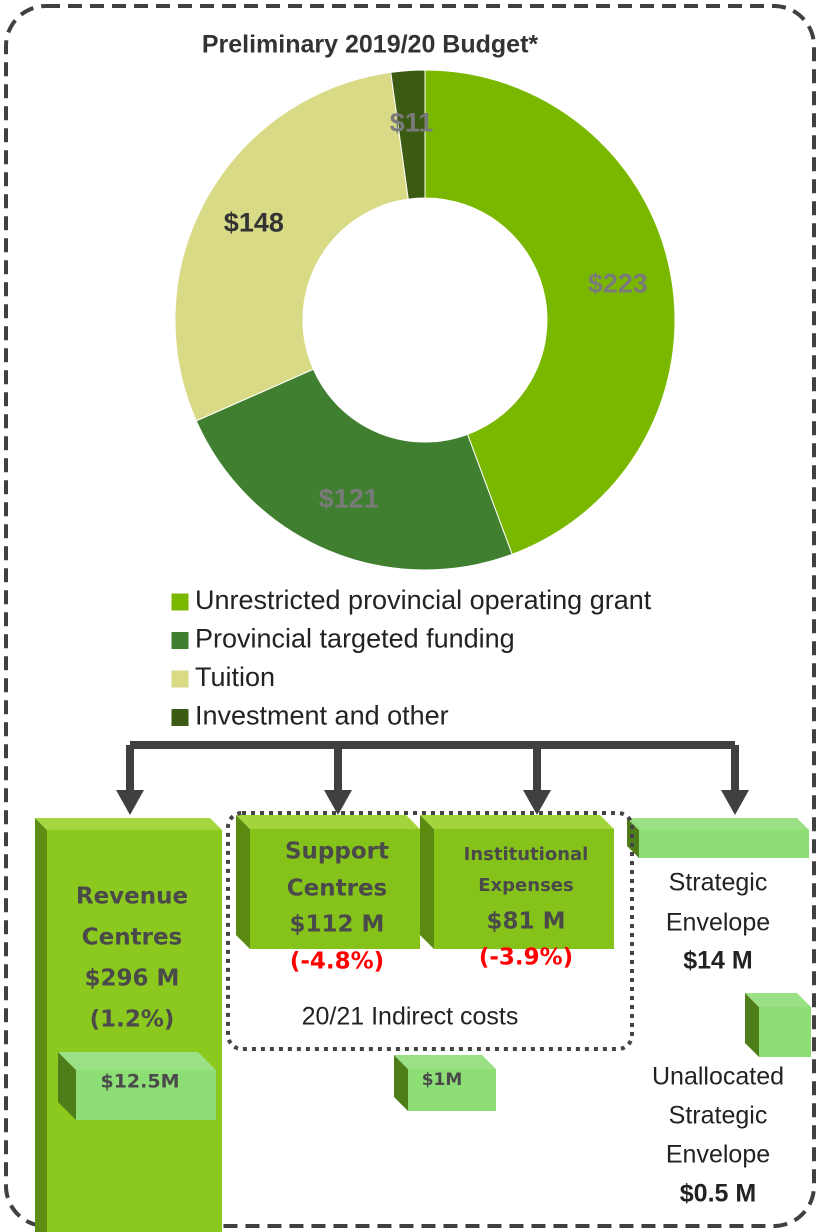 The height and width of the screenshot is (1232, 820). I want to click on arrows, so click(432, 778).